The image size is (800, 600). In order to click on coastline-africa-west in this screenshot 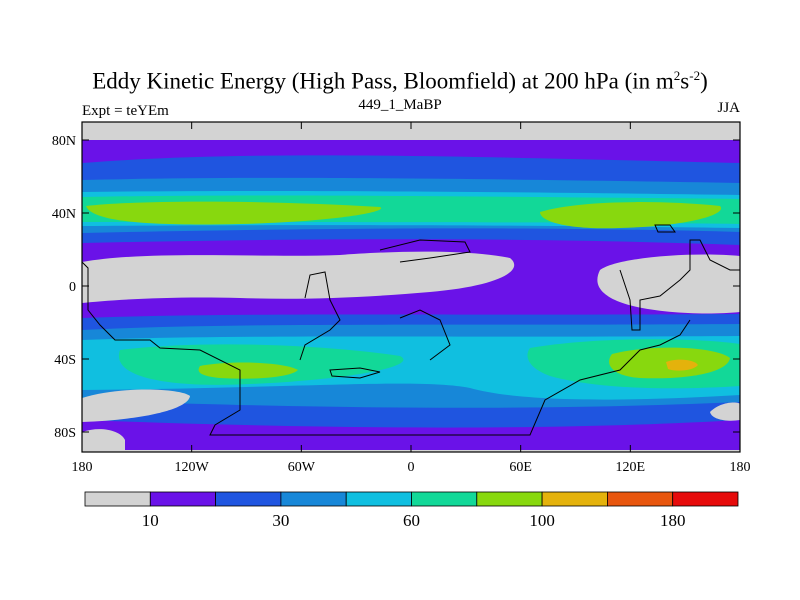, I will do `click(320, 316)`.